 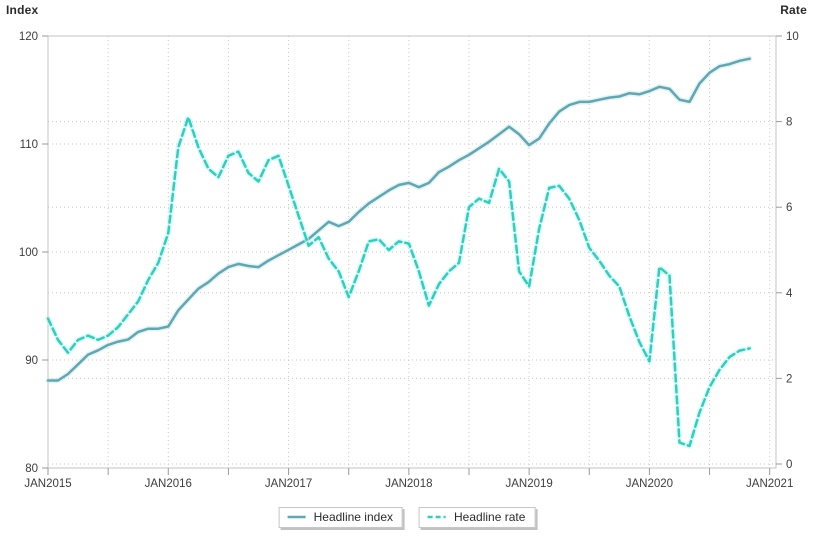 I want to click on svg-text: JAN2020, so click(x=649, y=484).